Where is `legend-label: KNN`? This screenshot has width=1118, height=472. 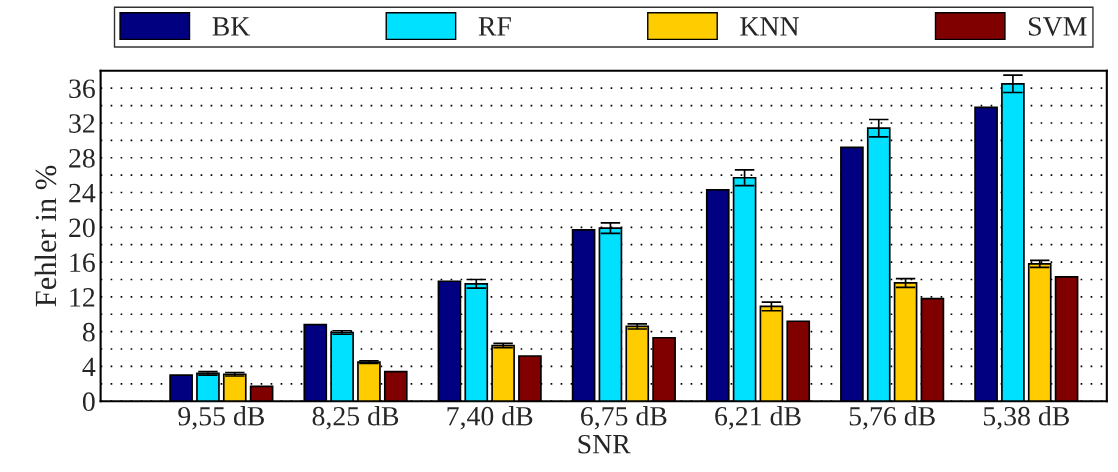
legend-label: KNN is located at coordinates (769, 26).